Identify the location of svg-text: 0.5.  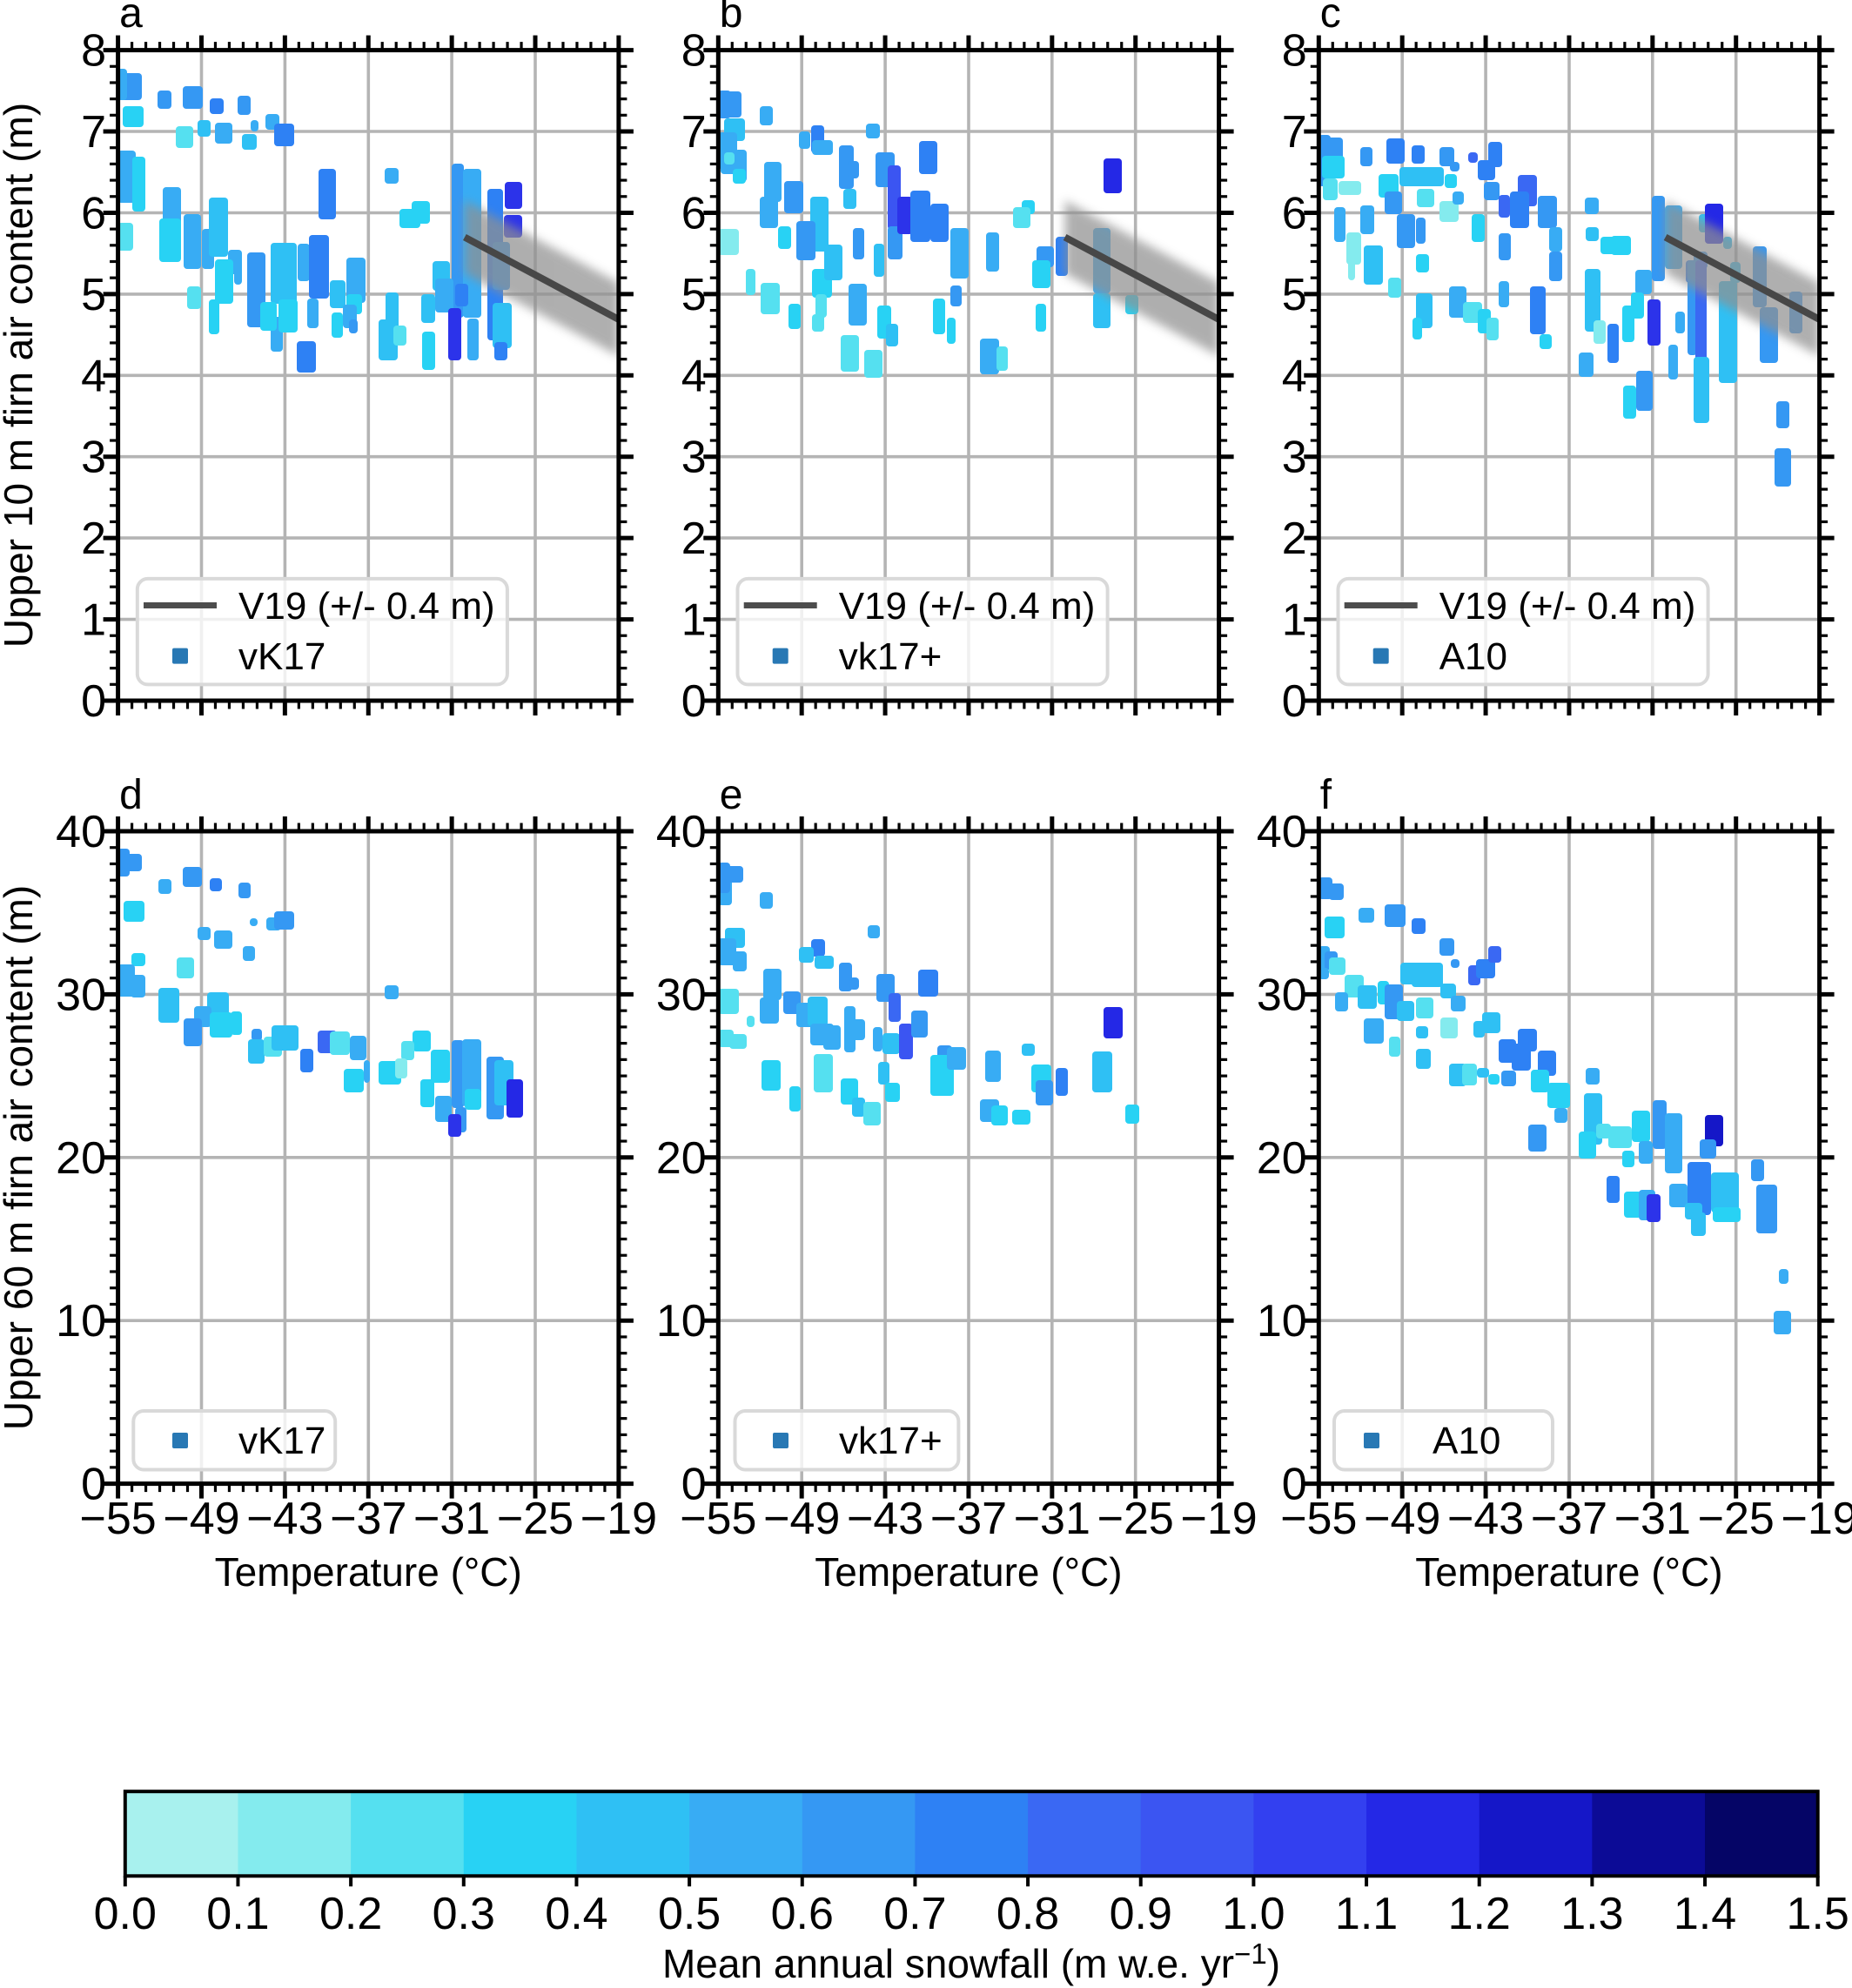
(689, 1914).